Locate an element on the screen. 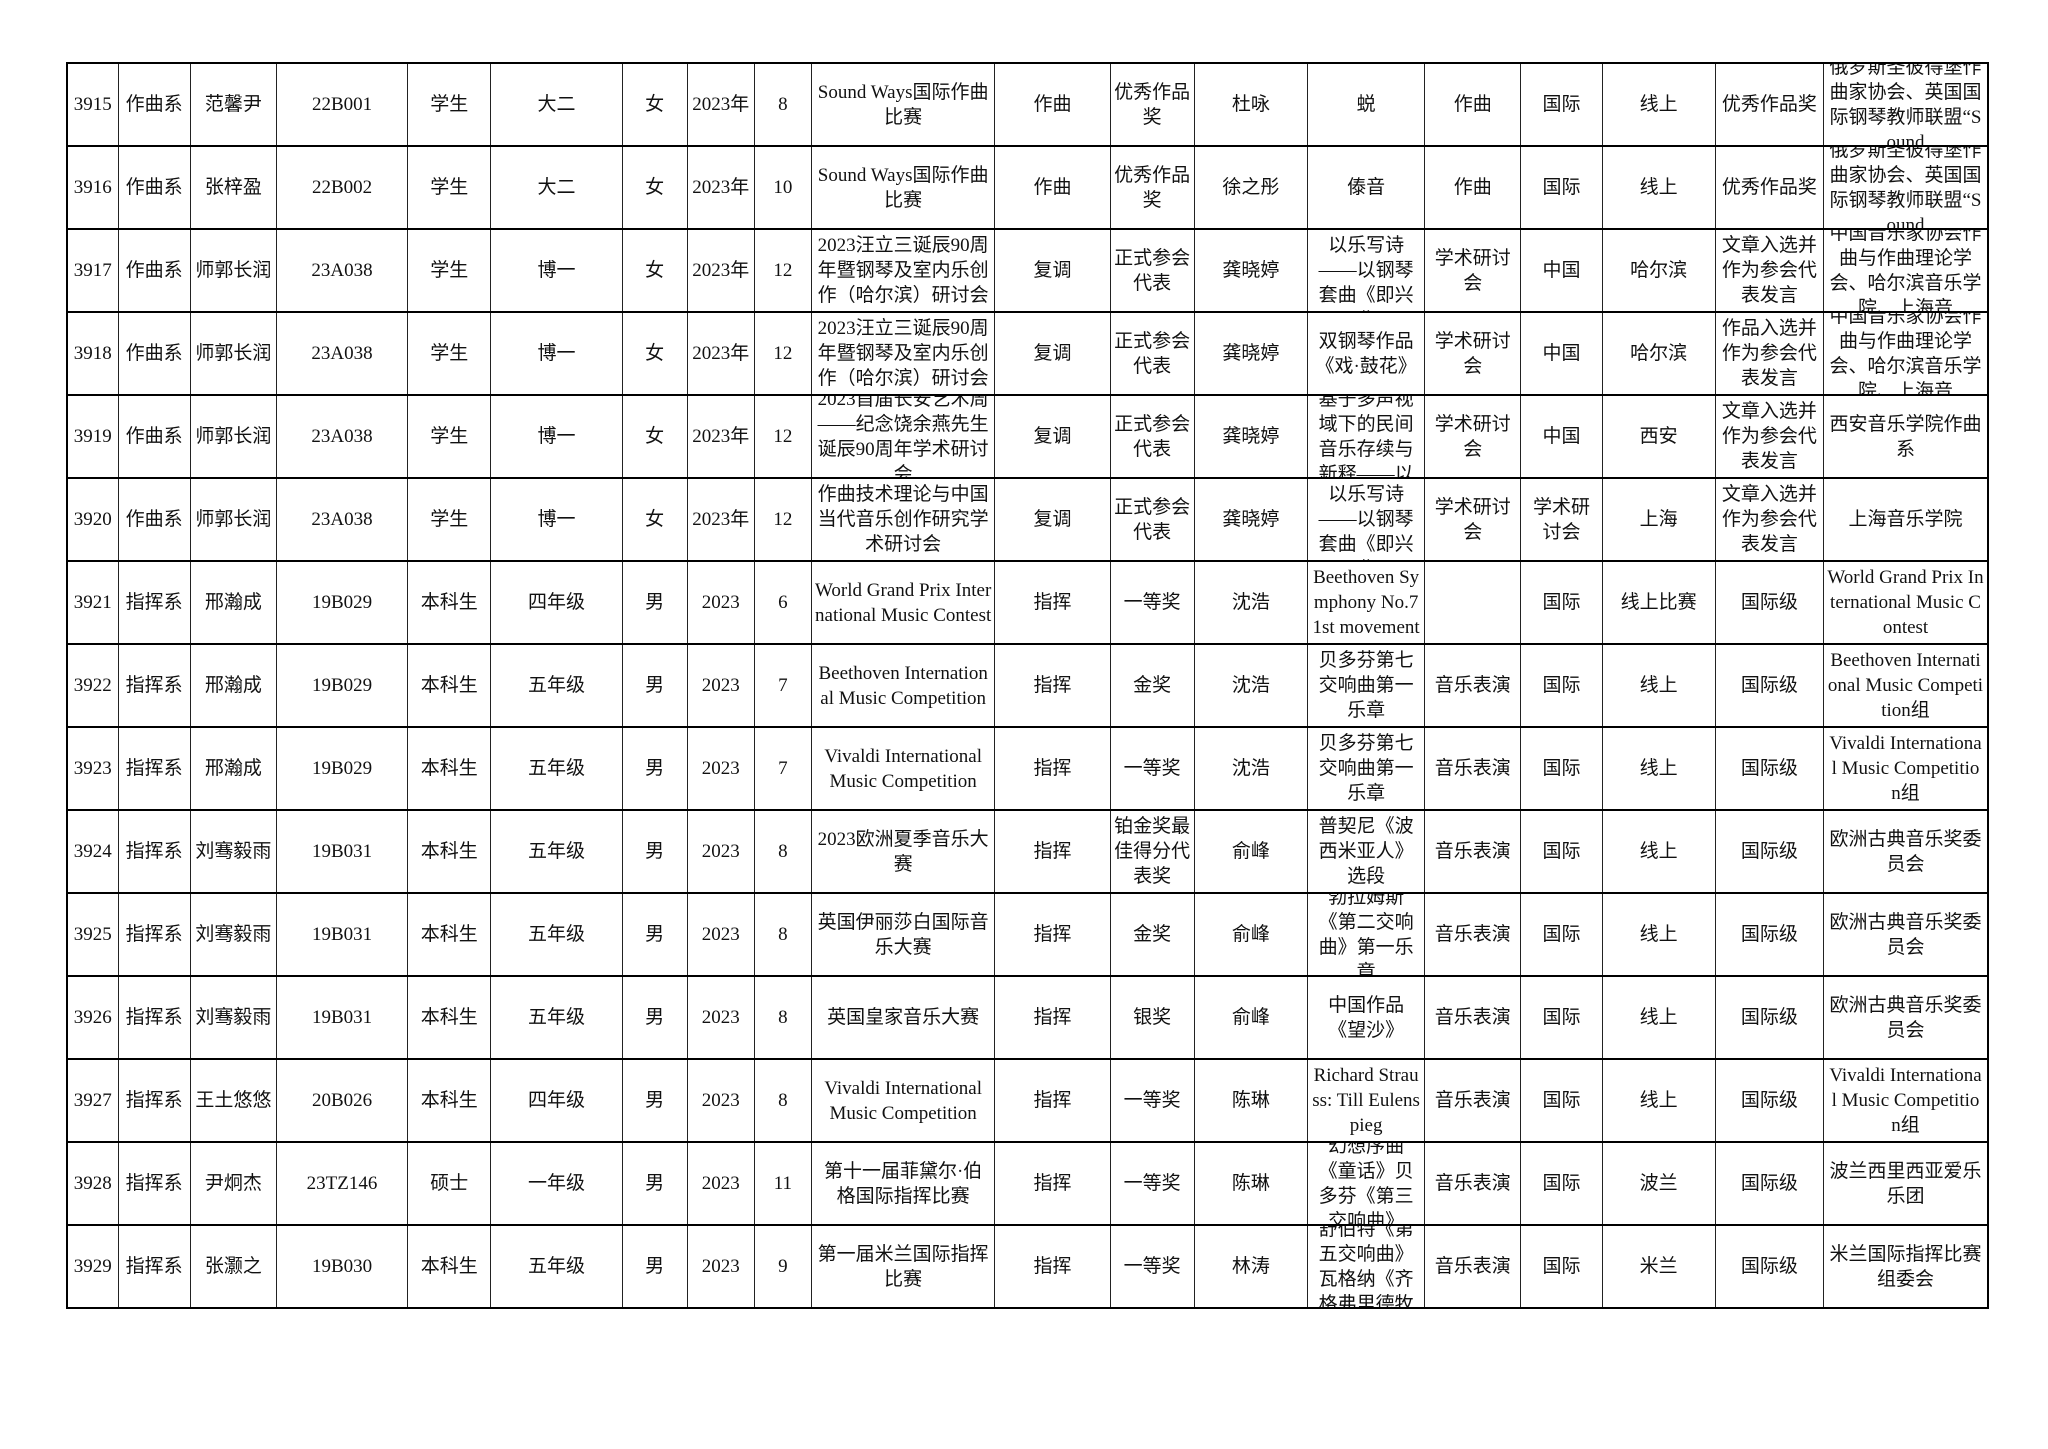 The height and width of the screenshot is (1449, 2048). cell-grade: 一年级 is located at coordinates (556, 1183).